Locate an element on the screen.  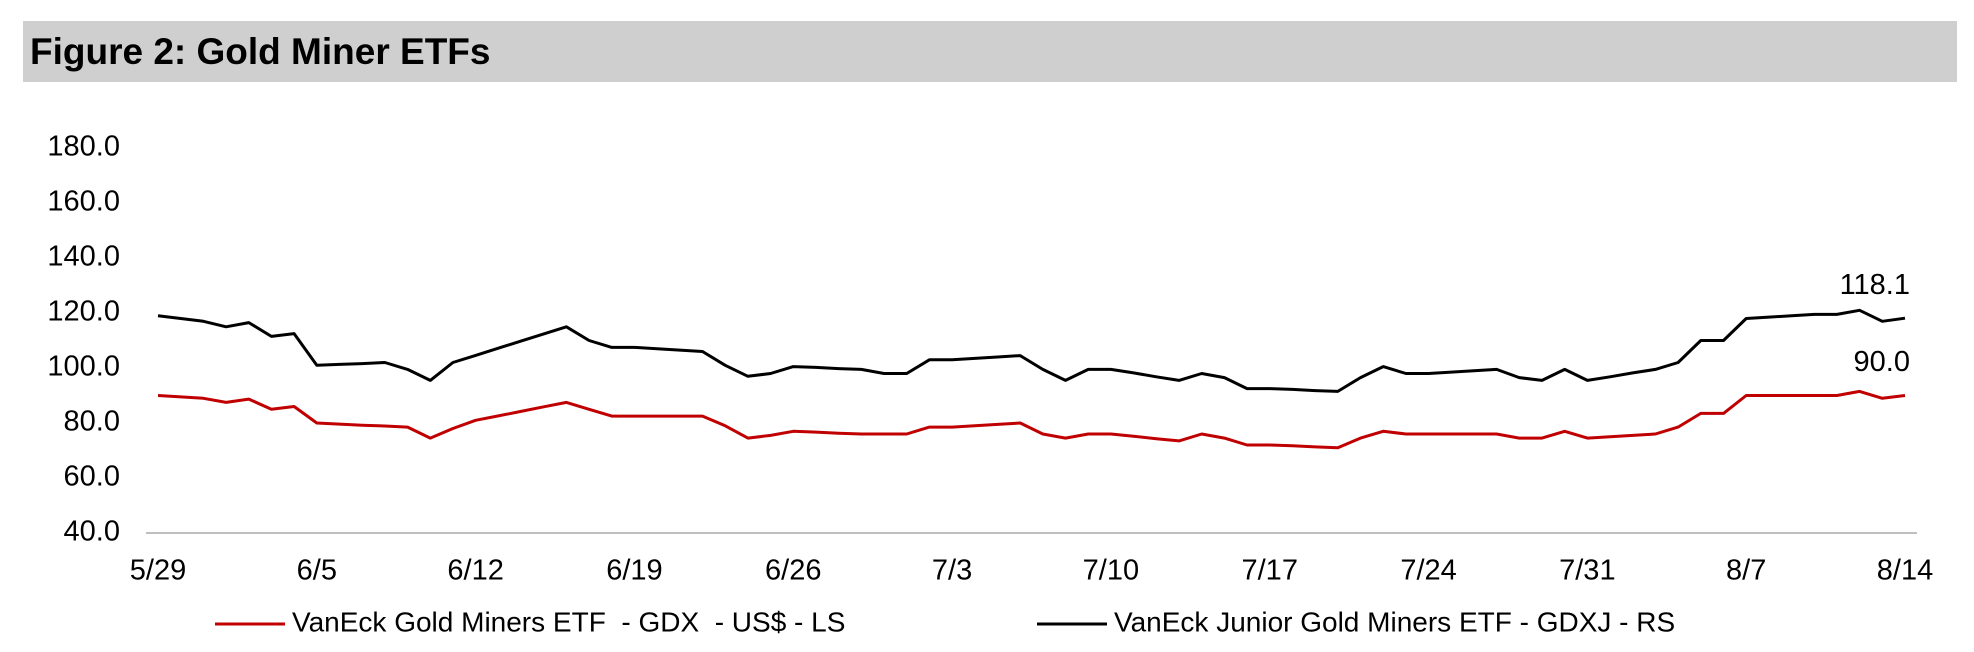
y-tick-label: 120.0 is located at coordinates (83, 312).